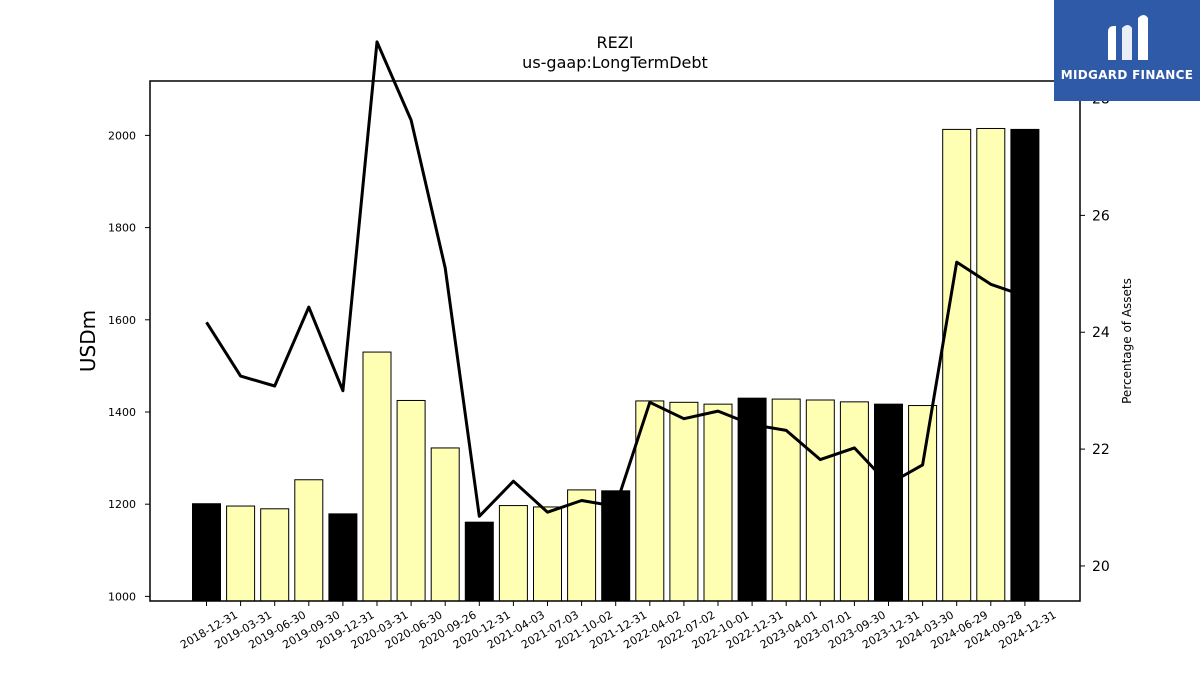  What do you see at coordinates (1127, 341) in the screenshot?
I see `y2-axis-label: Percentage of Assets` at bounding box center [1127, 341].